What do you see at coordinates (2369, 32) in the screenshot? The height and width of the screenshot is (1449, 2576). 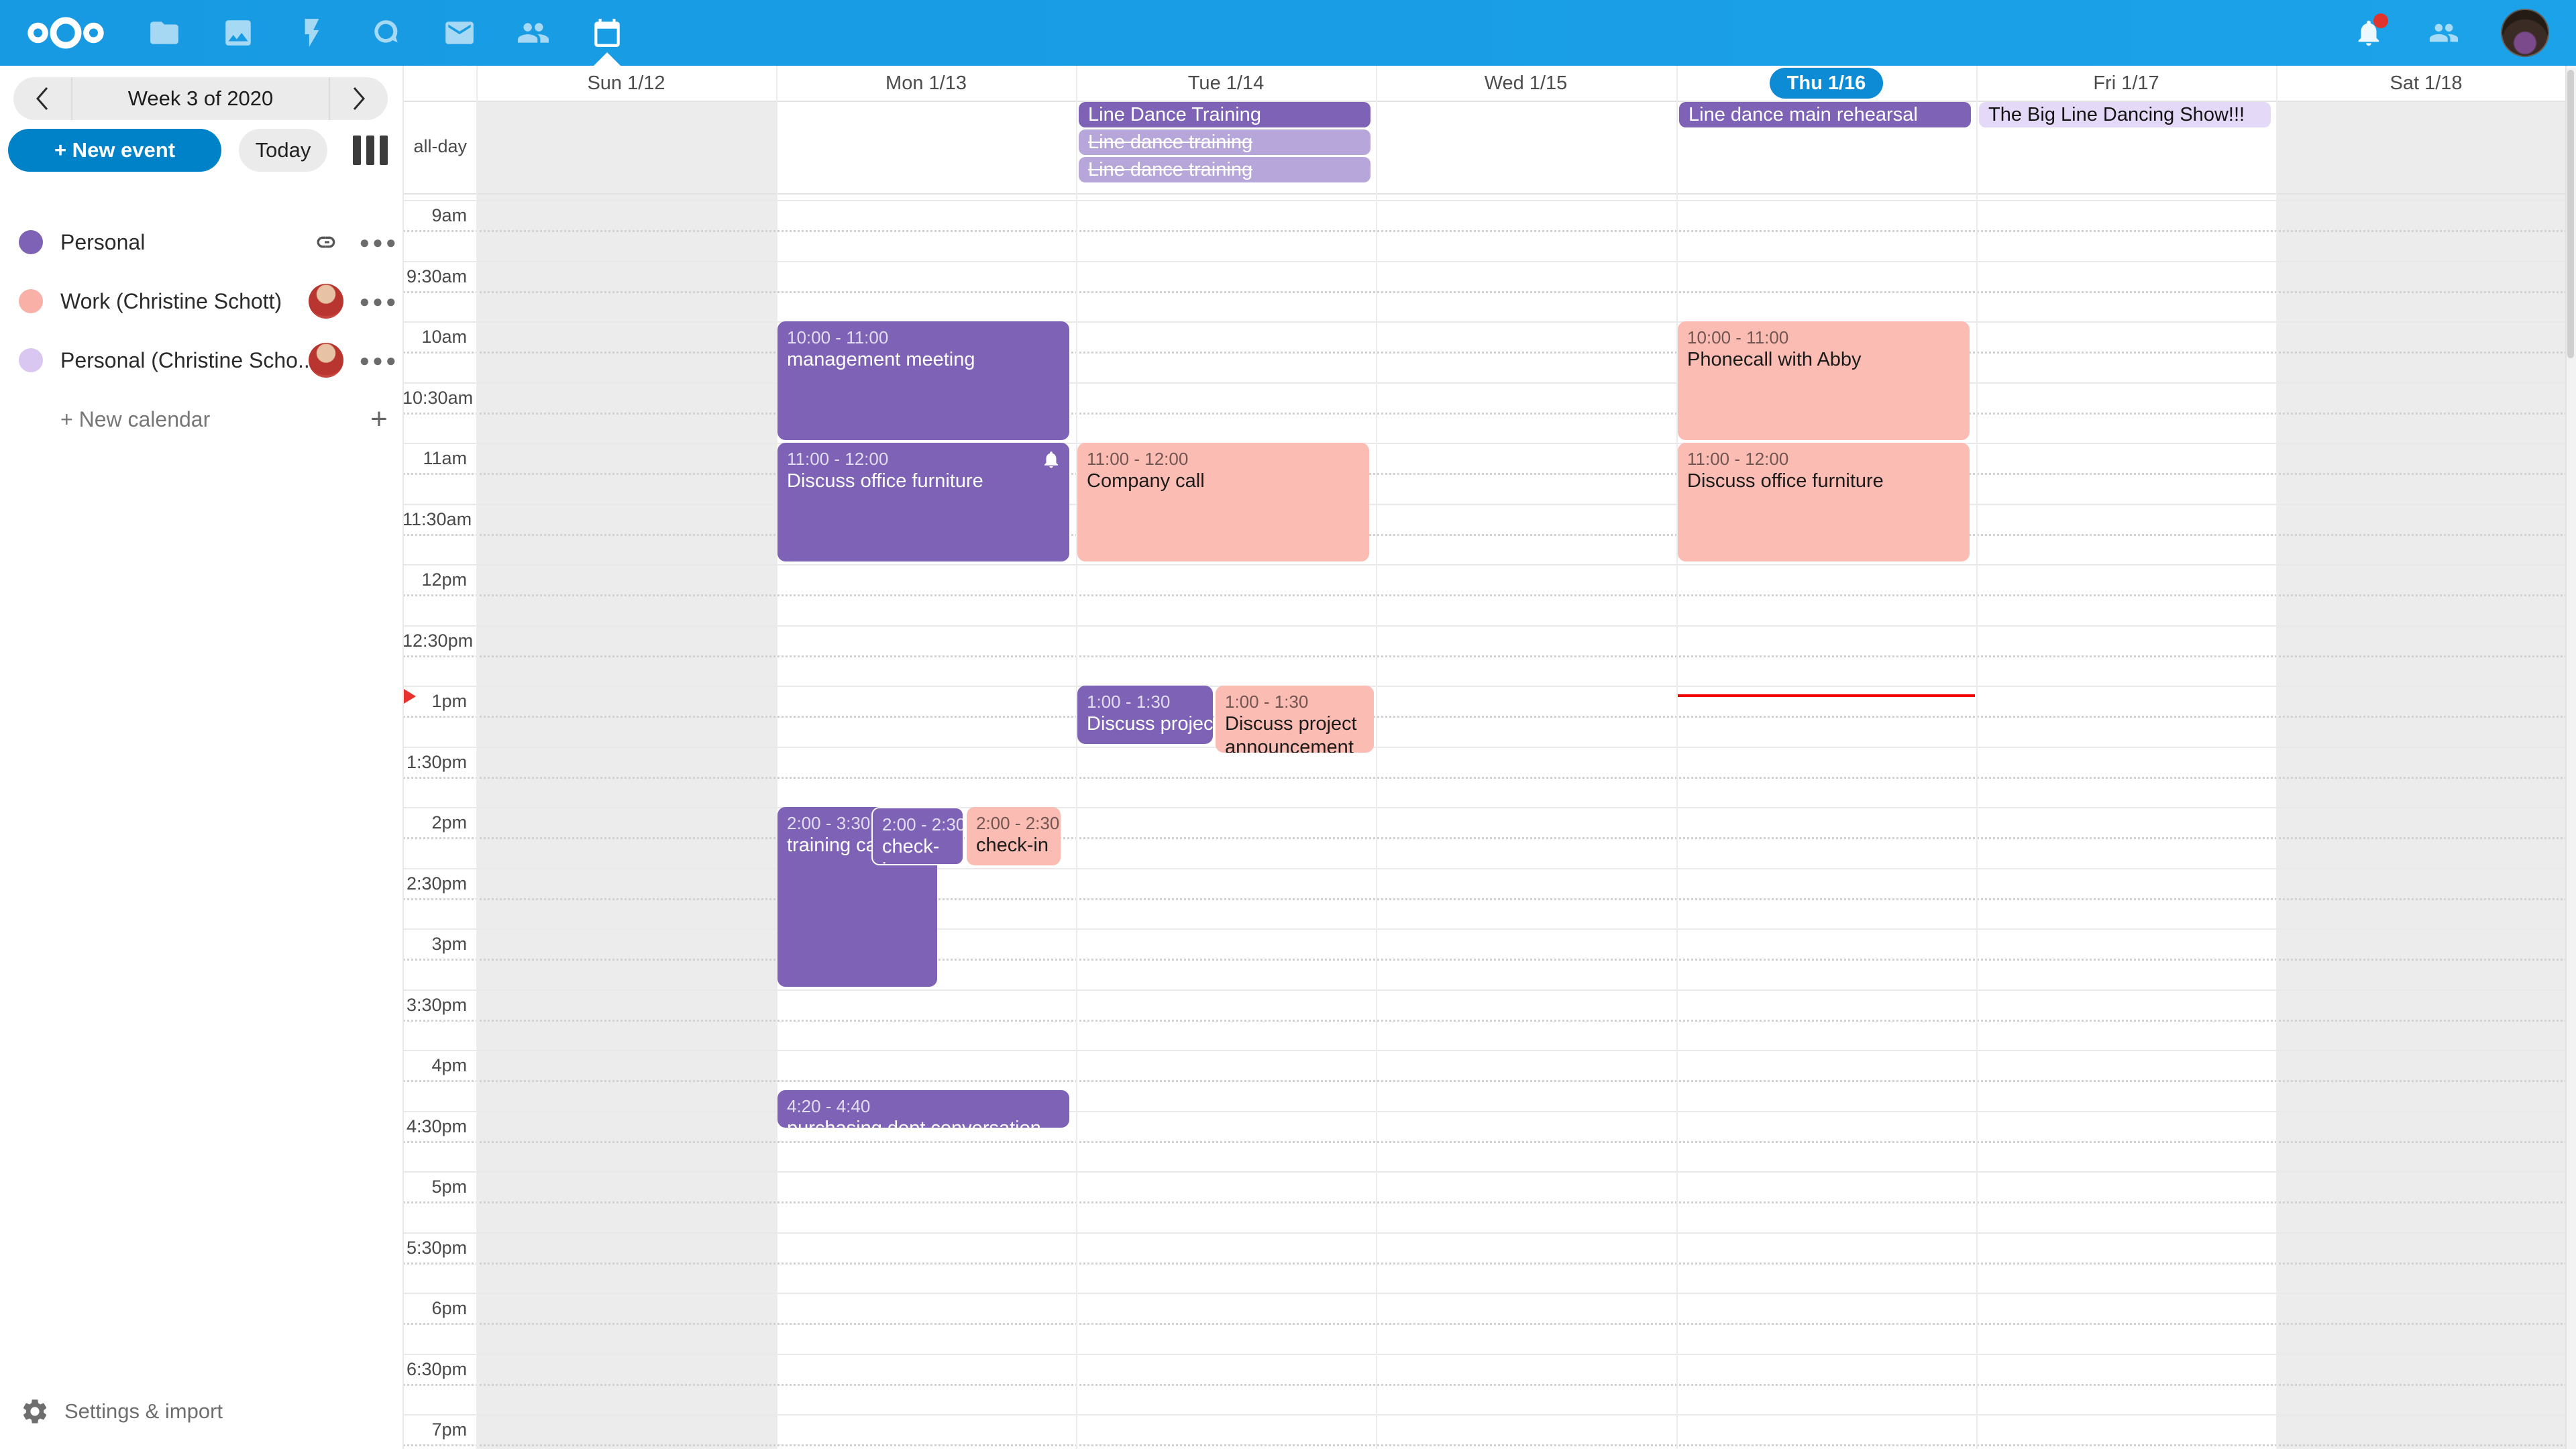 I see `notifications-bell-icon` at bounding box center [2369, 32].